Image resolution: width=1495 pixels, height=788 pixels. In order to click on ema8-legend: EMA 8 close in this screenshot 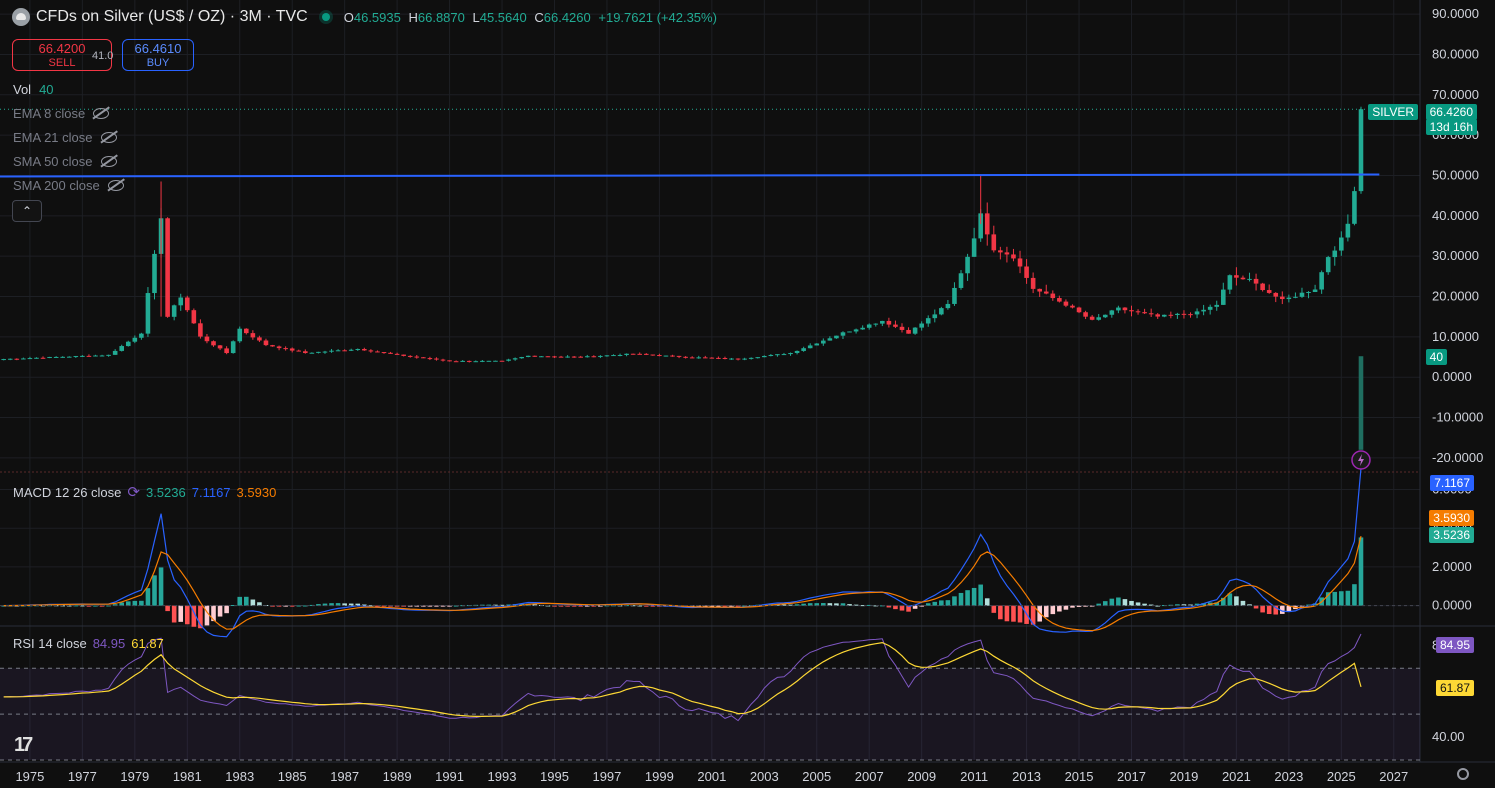, I will do `click(61, 113)`.